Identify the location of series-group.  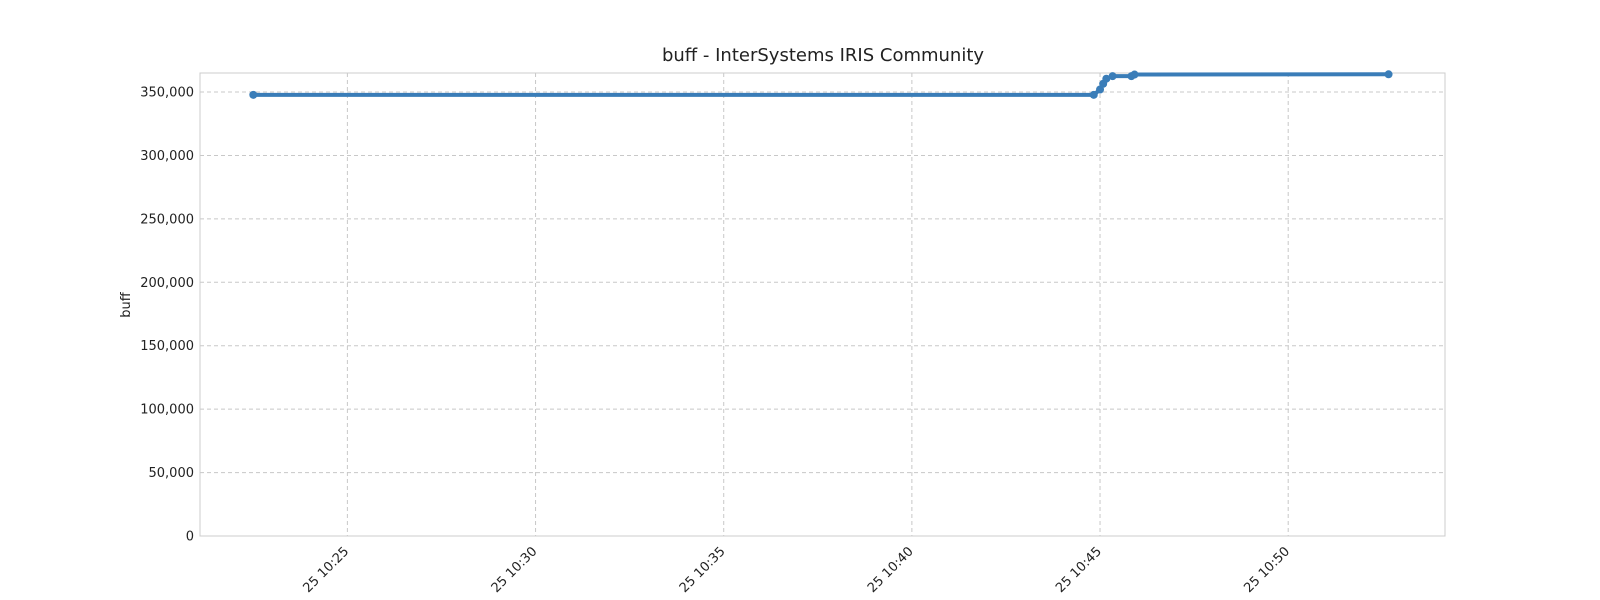
(821, 84).